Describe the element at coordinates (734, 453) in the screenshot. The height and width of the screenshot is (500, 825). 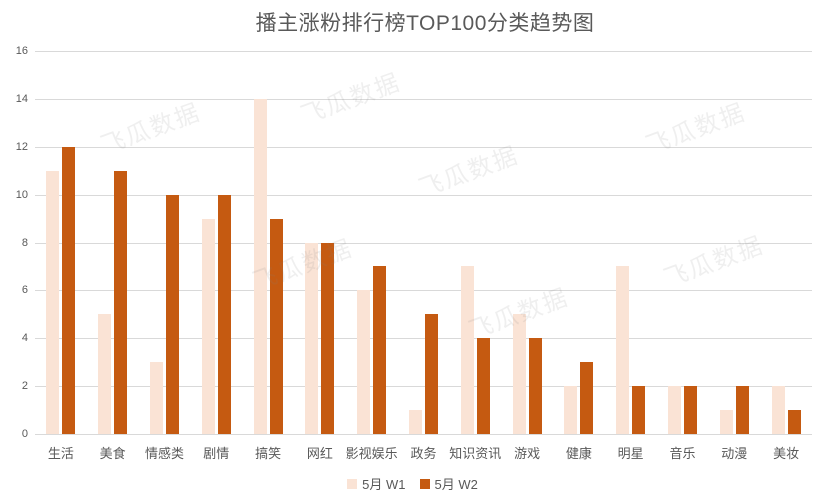
I see `x-axis-label: 动漫` at that location.